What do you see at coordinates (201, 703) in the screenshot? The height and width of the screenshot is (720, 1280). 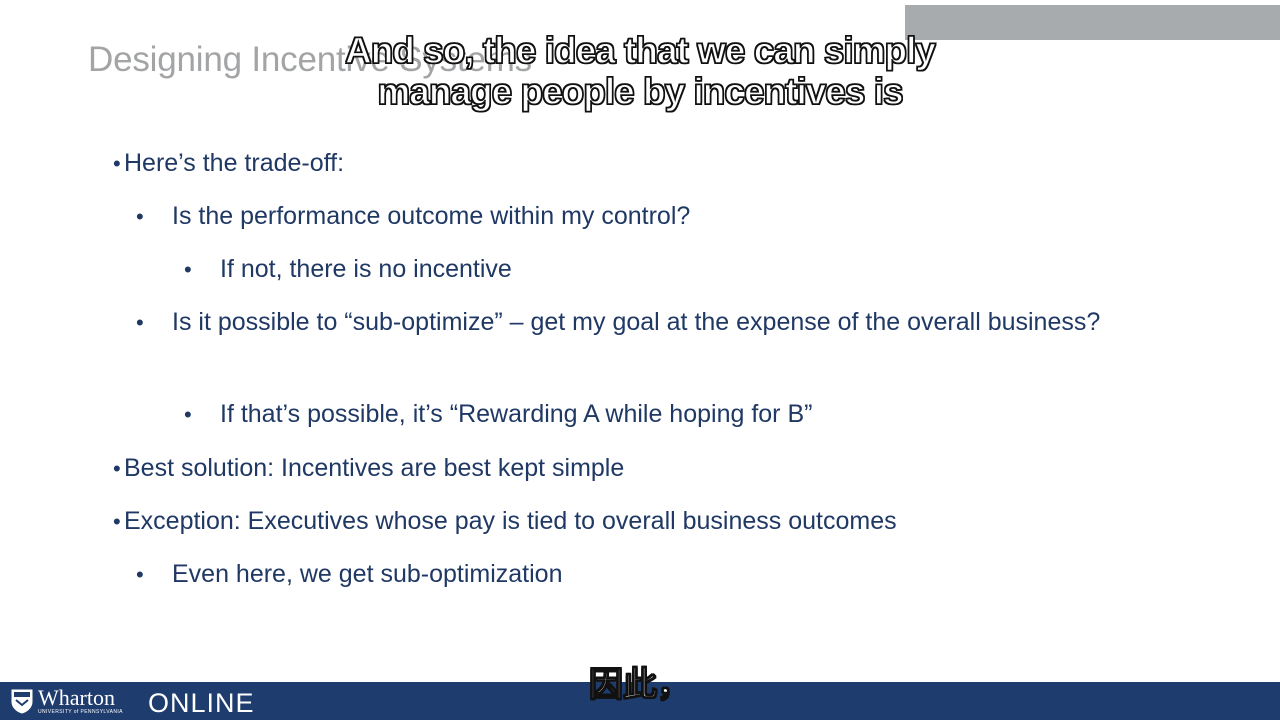 I see `online-label: ONLINE` at bounding box center [201, 703].